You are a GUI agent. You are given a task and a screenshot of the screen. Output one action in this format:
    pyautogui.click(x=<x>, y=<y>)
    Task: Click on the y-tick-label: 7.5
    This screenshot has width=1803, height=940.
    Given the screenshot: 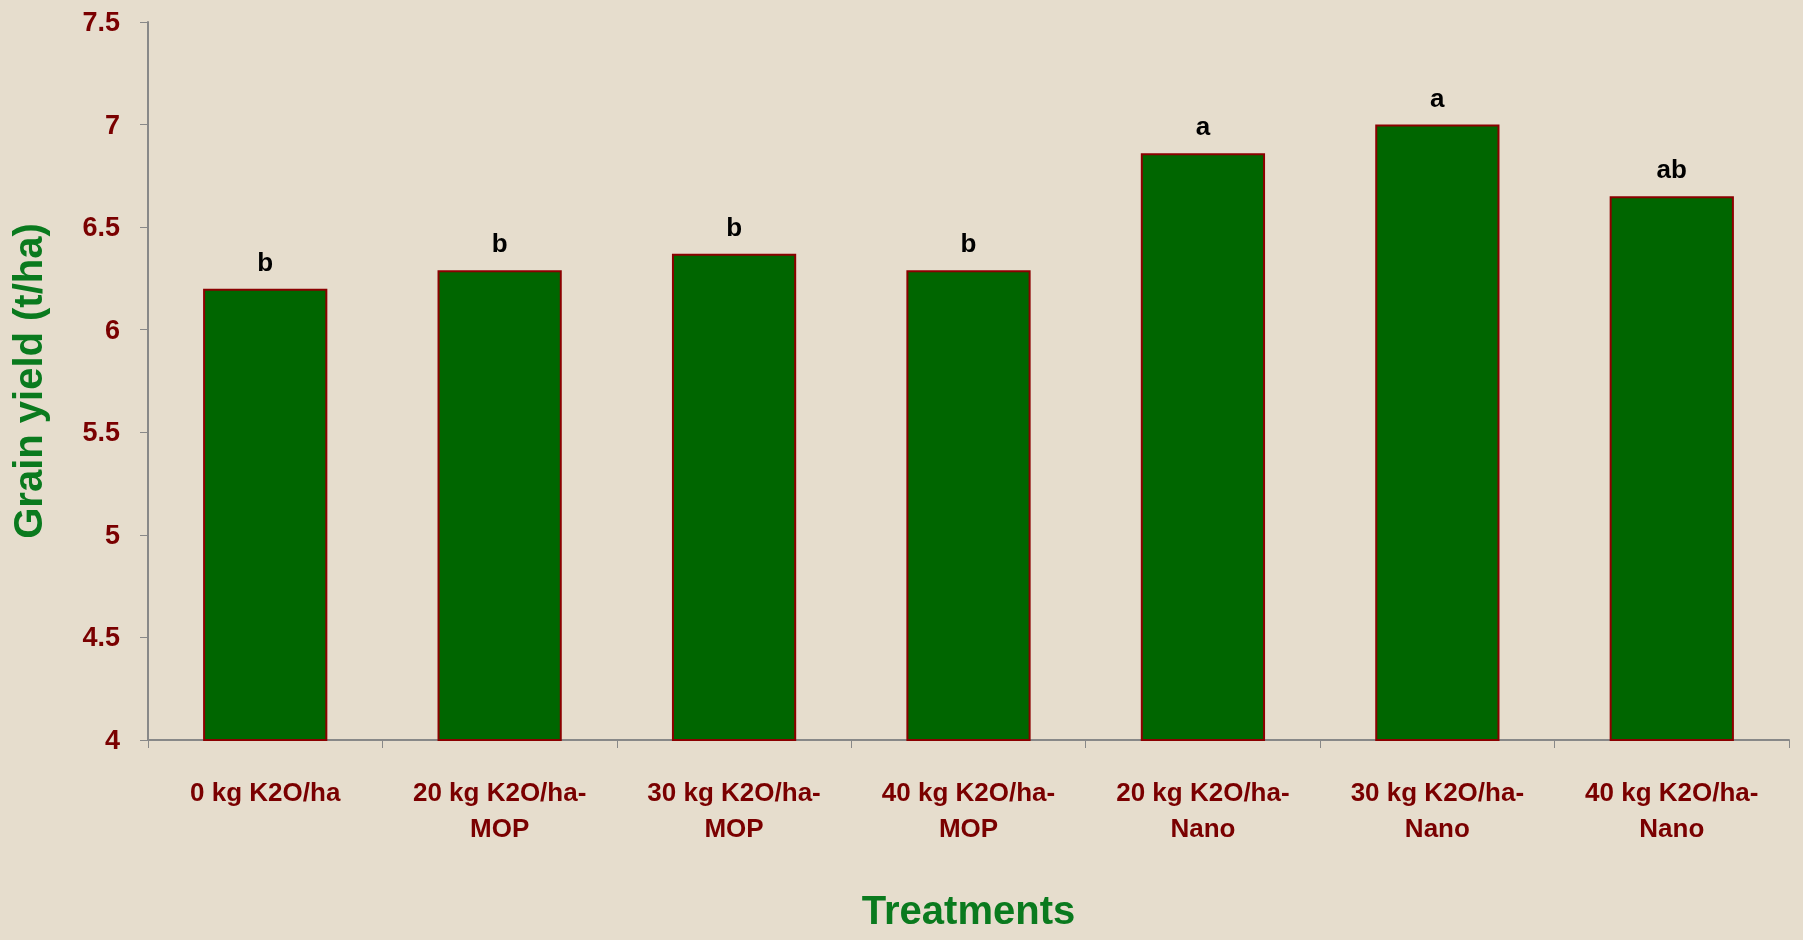 What is the action you would take?
    pyautogui.click(x=101, y=22)
    